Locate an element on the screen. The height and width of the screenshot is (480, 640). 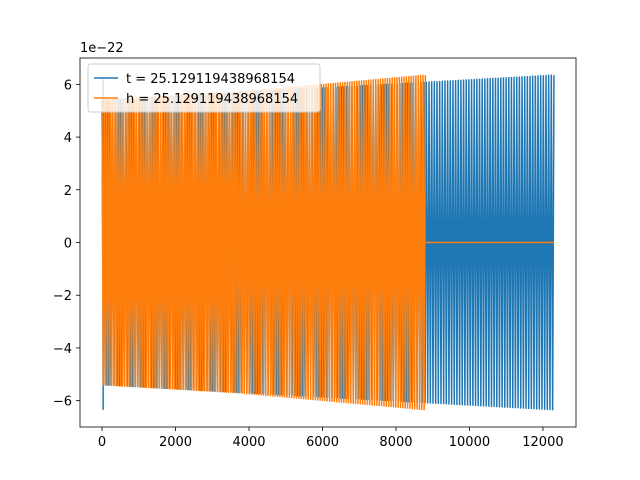
x-tick-label: 6000 is located at coordinates (322, 442).